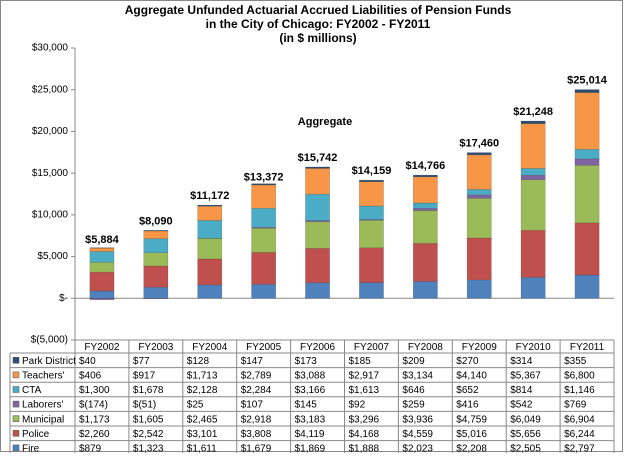 The width and height of the screenshot is (624, 458). I want to click on table-value: $3,808, so click(256, 434).